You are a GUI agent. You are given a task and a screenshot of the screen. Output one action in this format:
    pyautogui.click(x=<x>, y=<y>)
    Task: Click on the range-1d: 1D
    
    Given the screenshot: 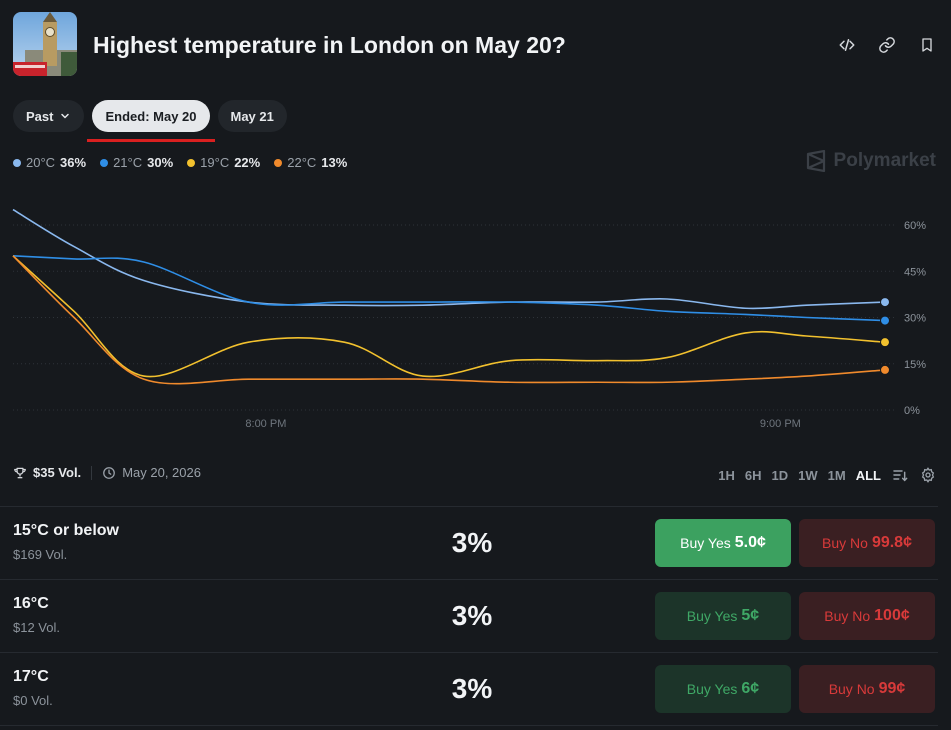 What is the action you would take?
    pyautogui.click(x=780, y=475)
    